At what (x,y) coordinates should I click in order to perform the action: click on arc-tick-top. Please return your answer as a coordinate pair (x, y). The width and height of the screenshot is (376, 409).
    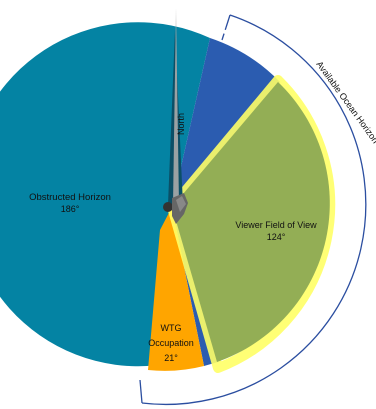
    Looking at the image, I should click on (226, 27).